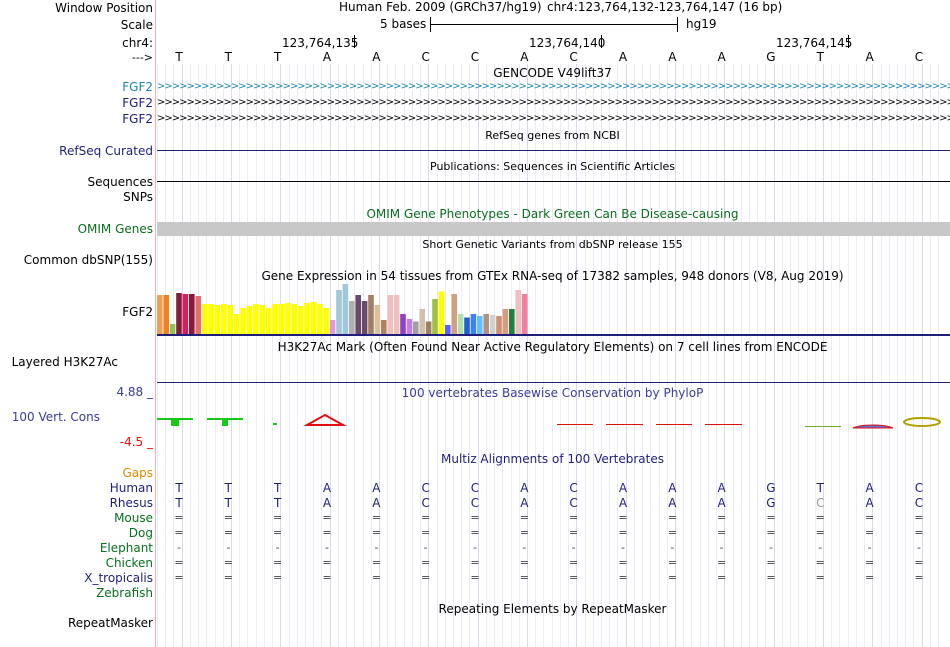  Describe the element at coordinates (553, 181) in the screenshot. I see `publications-line` at that location.